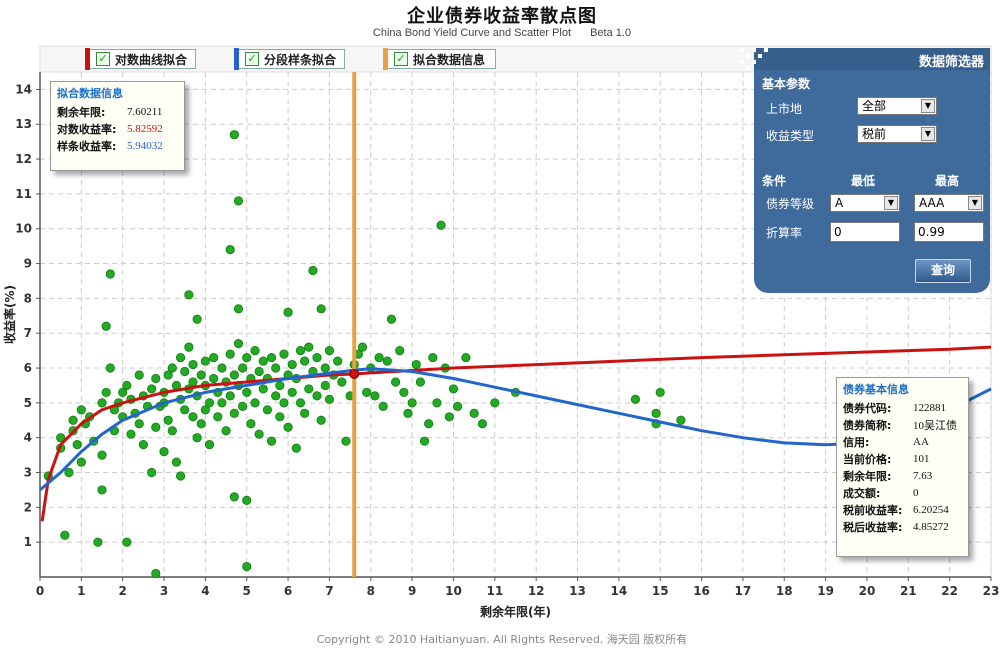 The height and width of the screenshot is (649, 1004). What do you see at coordinates (619, 591) in the screenshot?
I see `x-tick-label: 14` at bounding box center [619, 591].